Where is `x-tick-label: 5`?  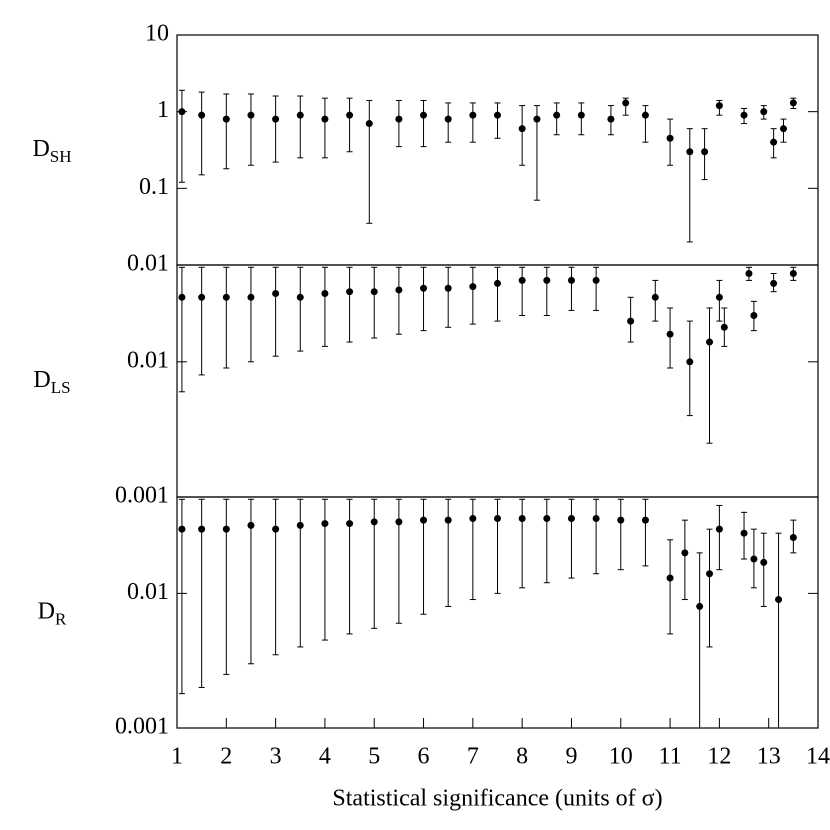 x-tick-label: 5 is located at coordinates (374, 757).